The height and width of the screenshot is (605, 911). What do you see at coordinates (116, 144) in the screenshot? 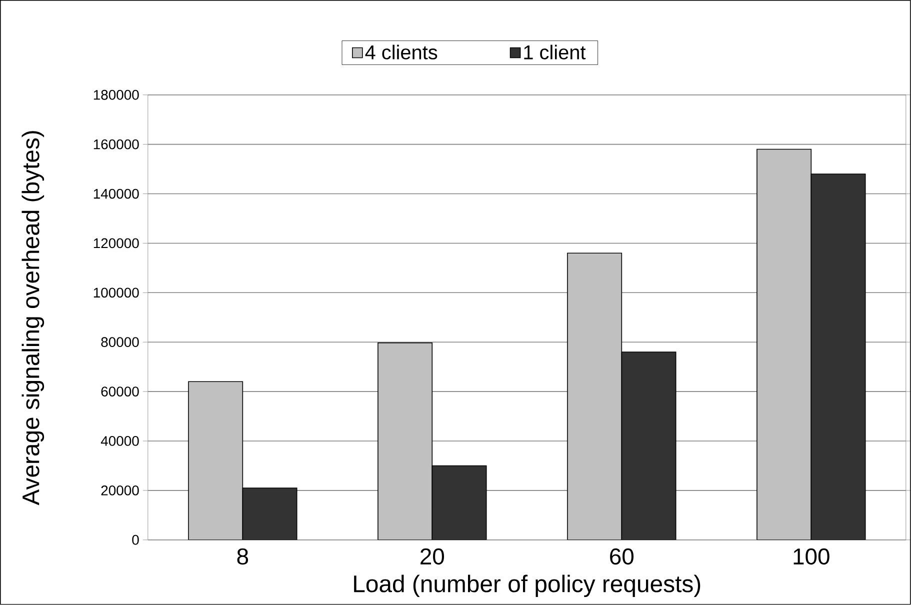
I see `y-tick-label: 160000` at bounding box center [116, 144].